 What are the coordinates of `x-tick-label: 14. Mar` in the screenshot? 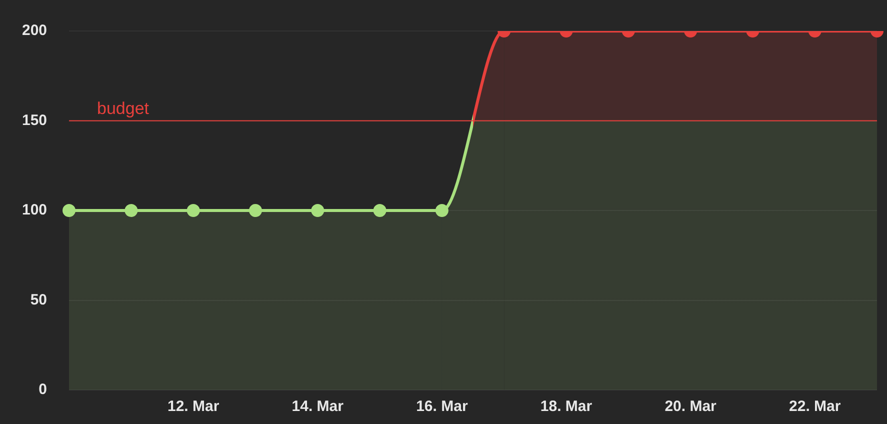 It's located at (318, 407).